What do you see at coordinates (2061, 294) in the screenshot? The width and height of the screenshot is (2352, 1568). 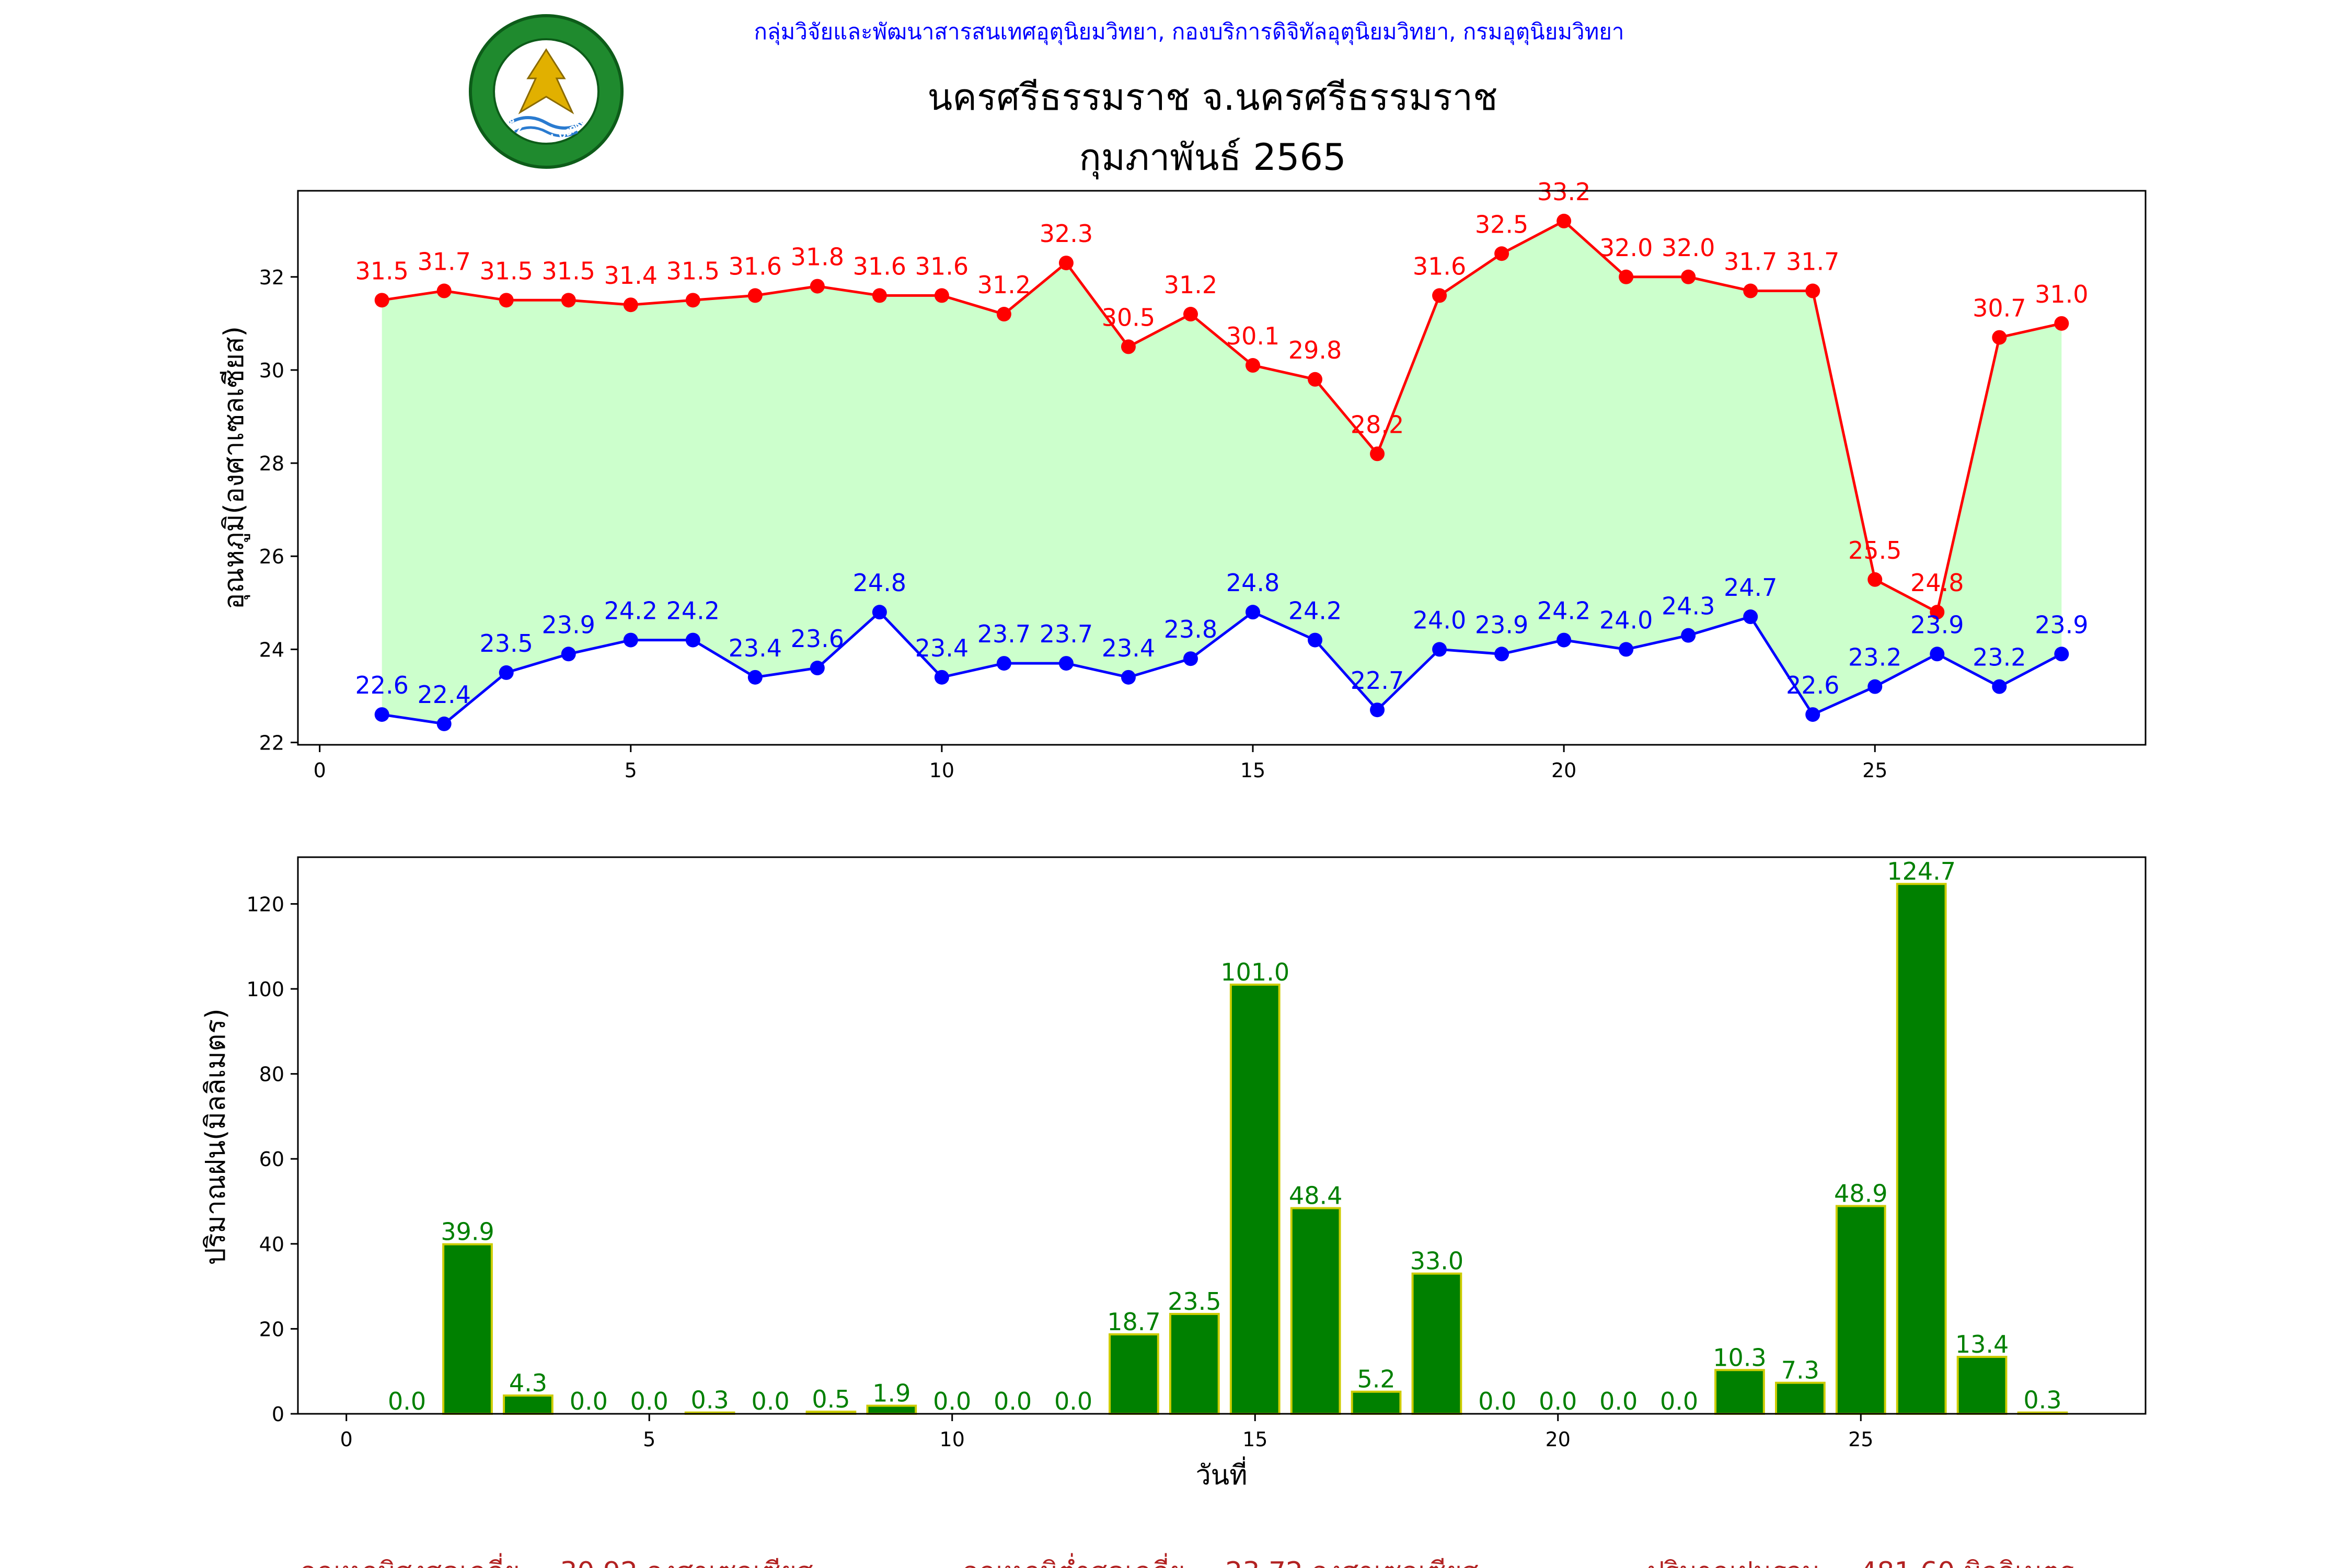 I see `max-temperature-label: 31.0` at bounding box center [2061, 294].